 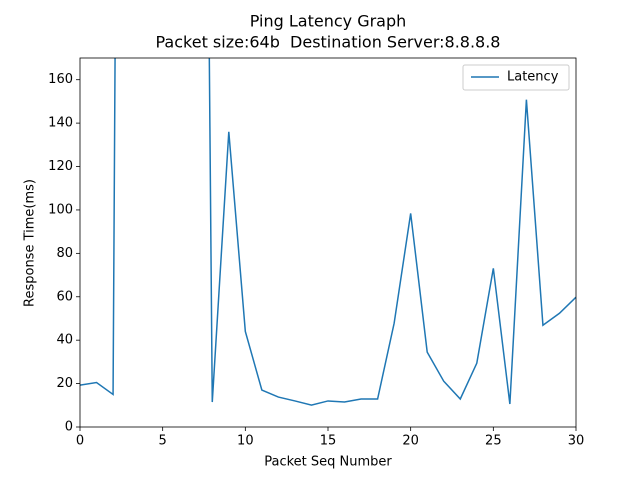 What do you see at coordinates (64, 383) in the screenshot?
I see `y-tick-label: 20` at bounding box center [64, 383].